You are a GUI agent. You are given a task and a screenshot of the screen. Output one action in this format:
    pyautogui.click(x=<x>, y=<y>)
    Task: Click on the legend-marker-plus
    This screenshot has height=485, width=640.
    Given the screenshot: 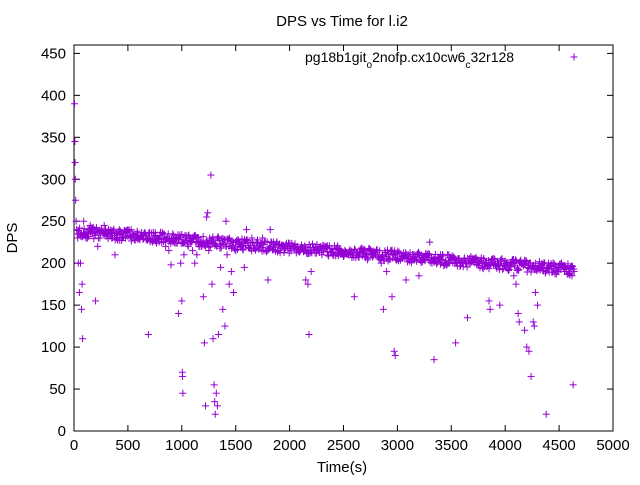 What is the action you would take?
    pyautogui.click(x=574, y=57)
    